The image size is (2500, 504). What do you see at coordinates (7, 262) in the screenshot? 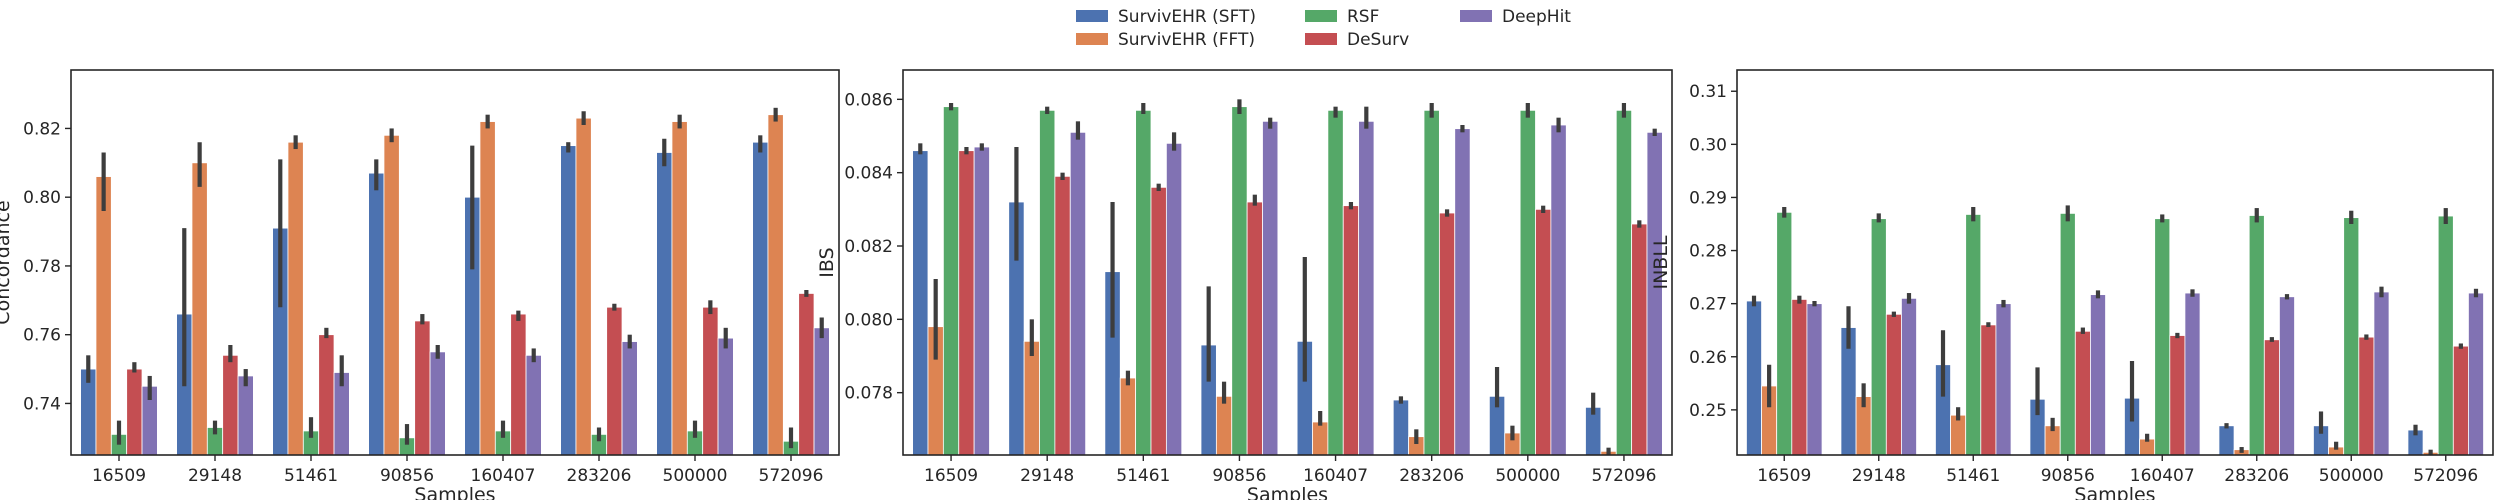
I see `y-axis-label: Concordance` at bounding box center [7, 262].